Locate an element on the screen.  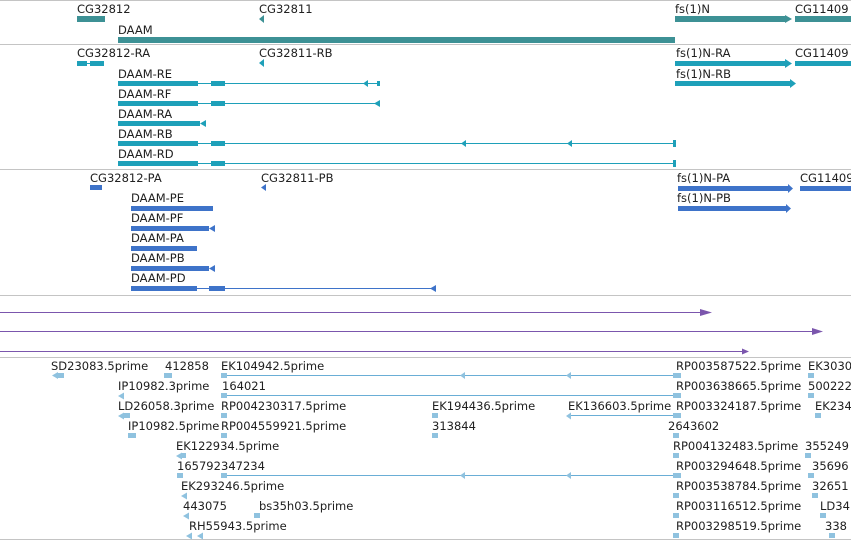
transcript-label: DAAM-RD is located at coordinates (146, 154).